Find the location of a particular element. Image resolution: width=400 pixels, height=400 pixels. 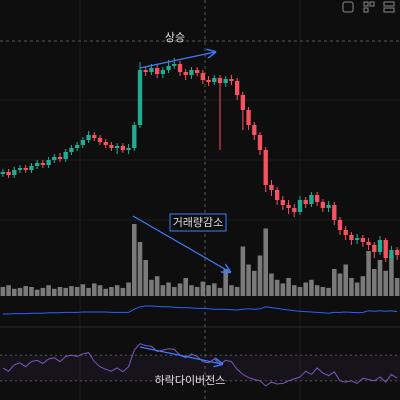

annotation: 하락다이버전스 is located at coordinates (190, 380).